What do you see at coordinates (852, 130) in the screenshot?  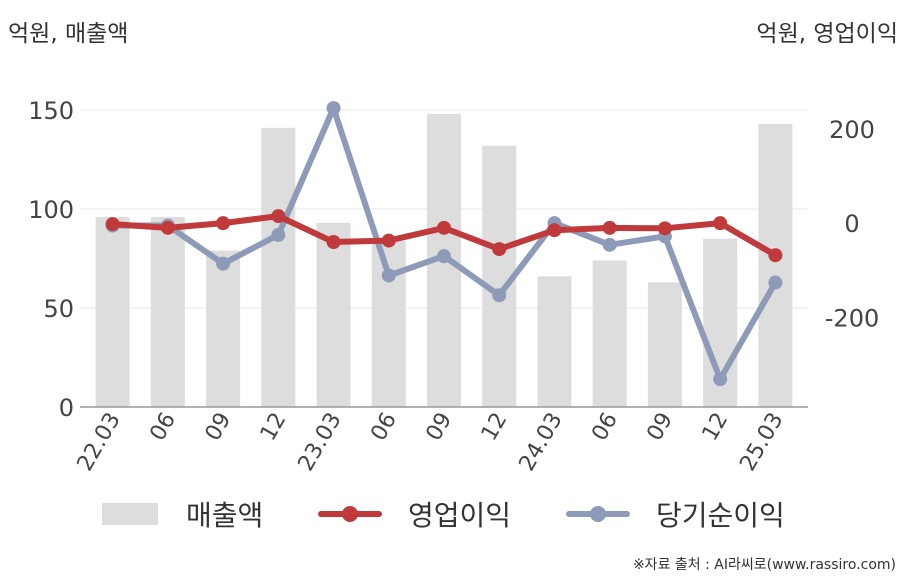 I see `y-right-tick-label: 200` at bounding box center [852, 130].